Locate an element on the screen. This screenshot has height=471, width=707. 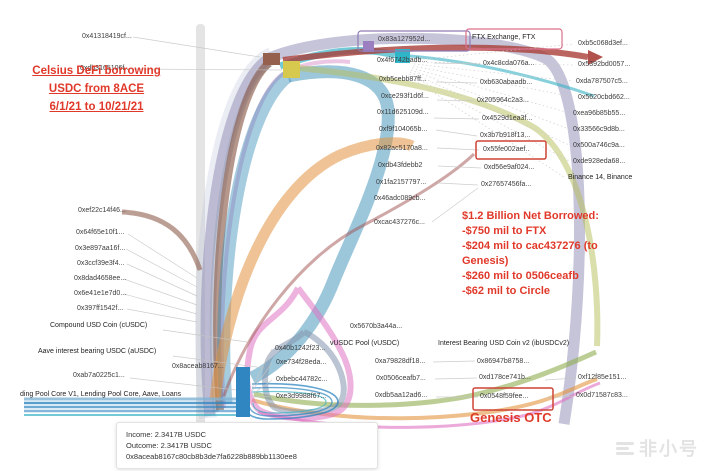
node-label-vusdc-pool: vUSDC Pool (vUSDC) is located at coordinates (365, 343).